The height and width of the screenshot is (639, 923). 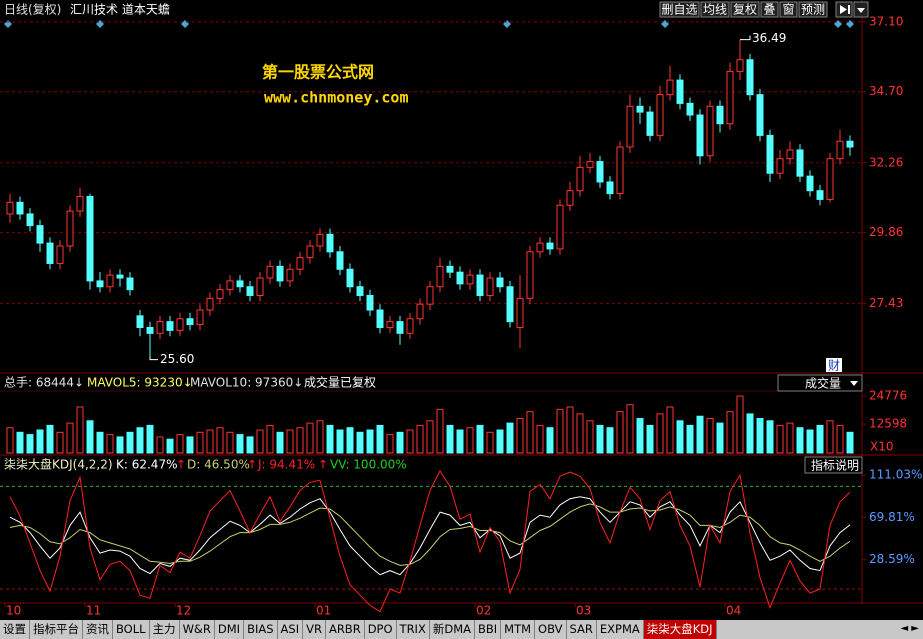 I want to click on tab: BIAS, so click(x=261, y=629).